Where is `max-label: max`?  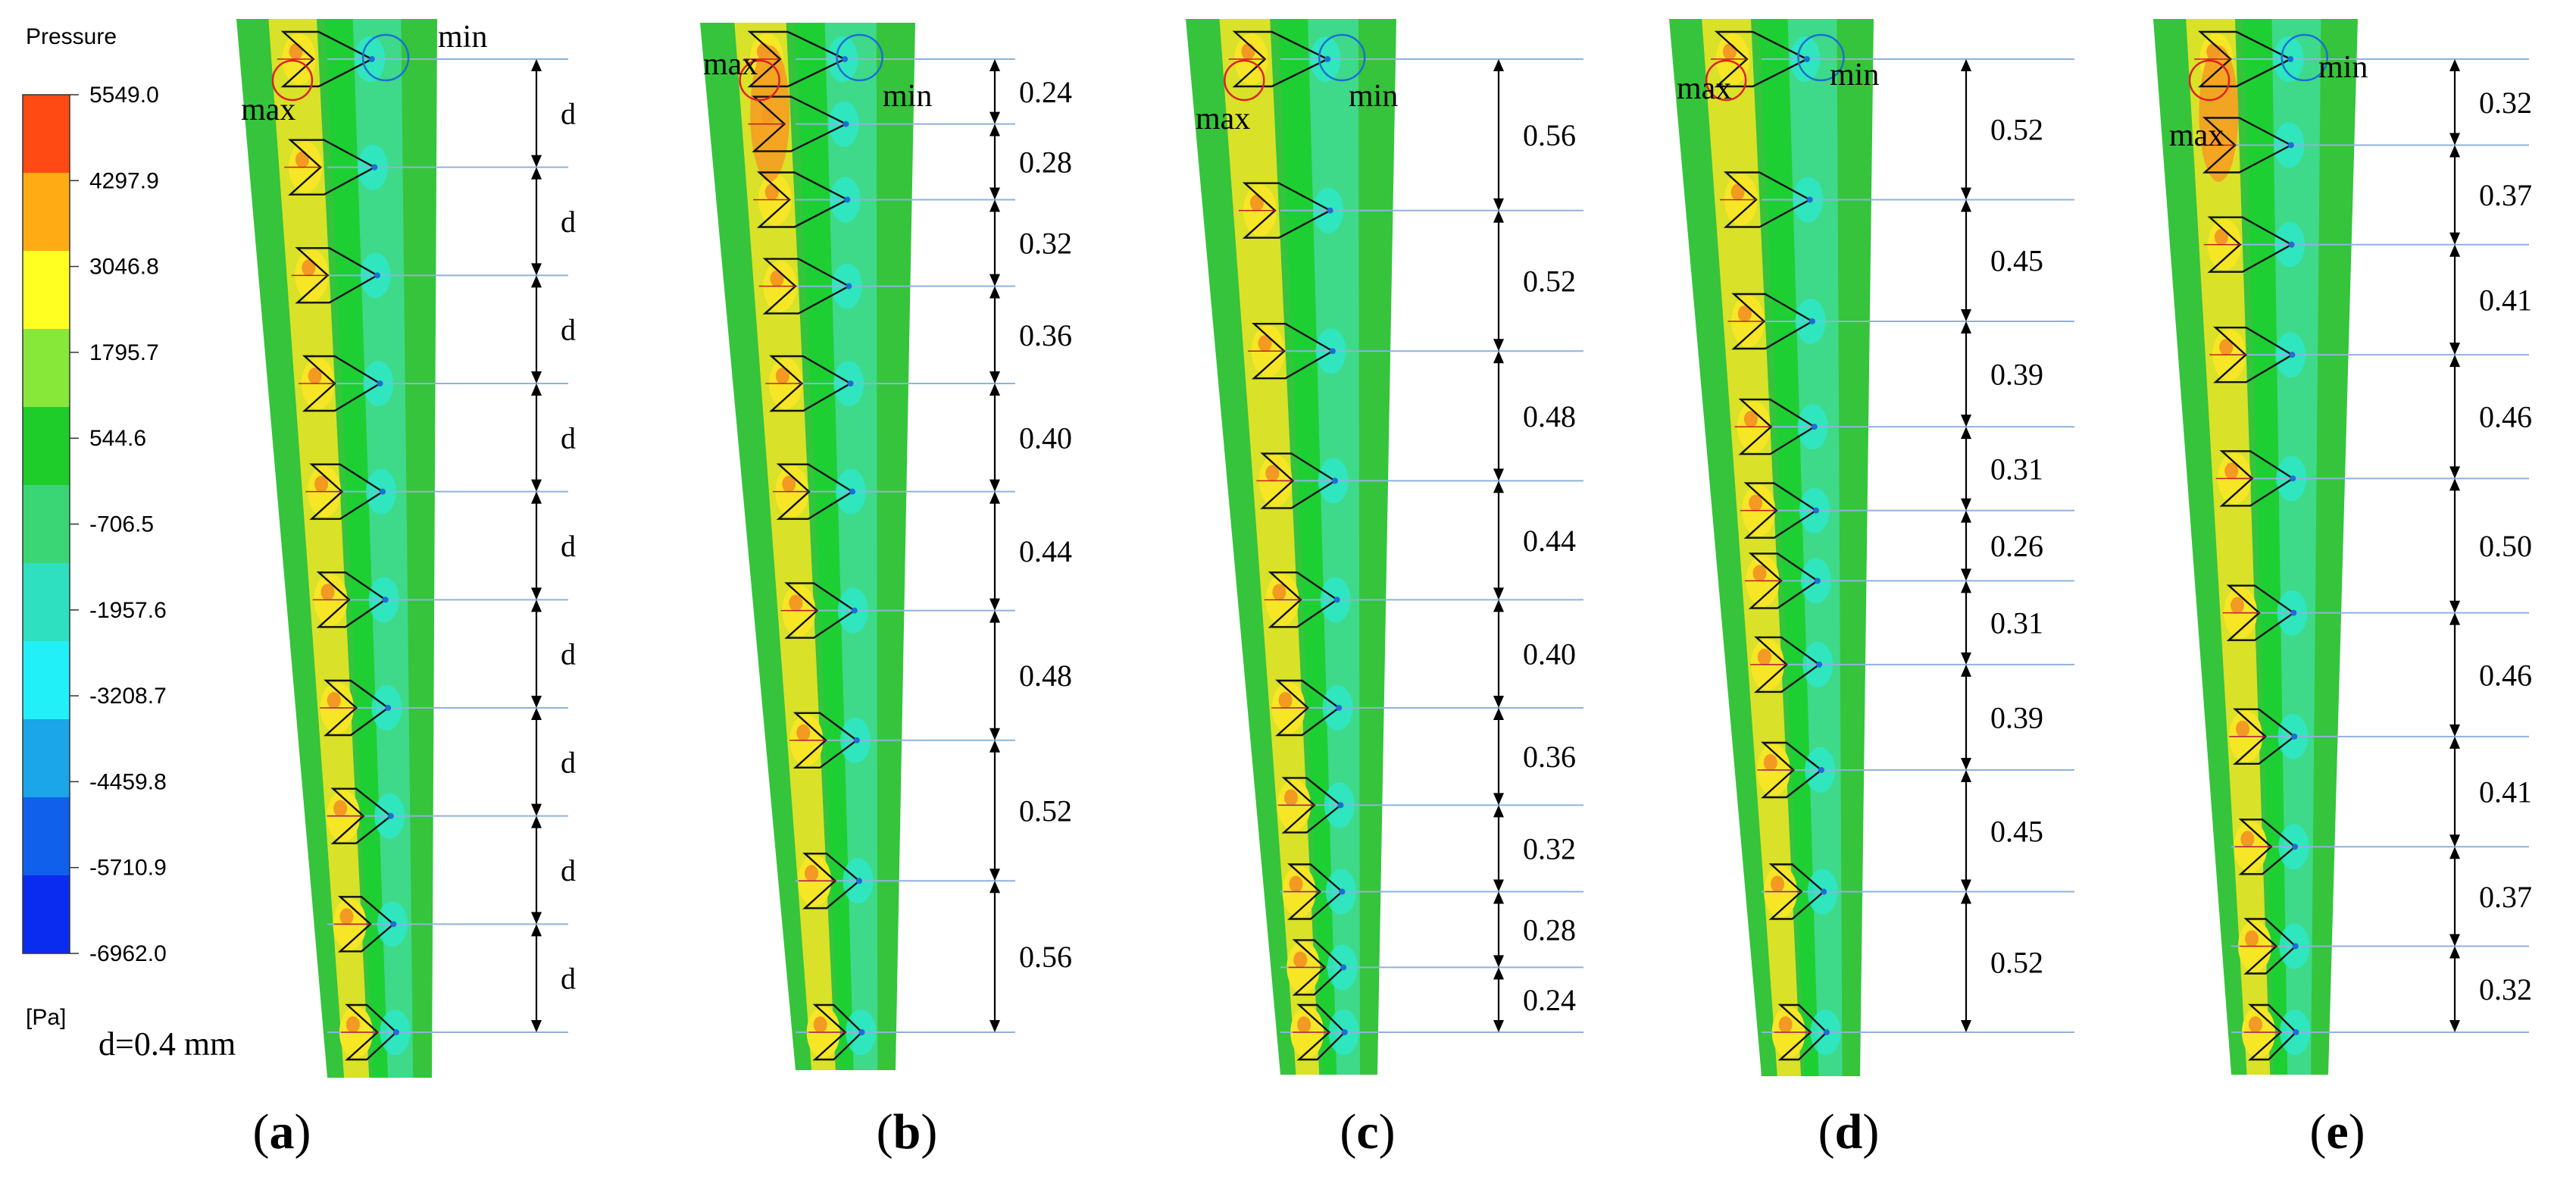
max-label: max is located at coordinates (2196, 135).